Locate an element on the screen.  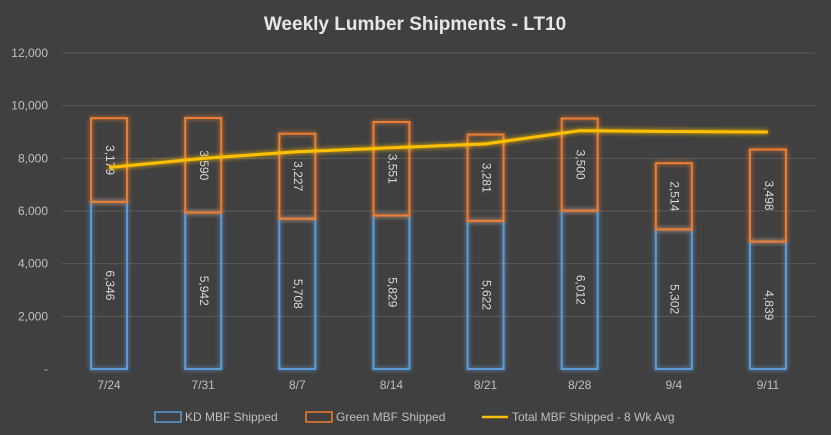
y-tick-label: 8,000 is located at coordinates (33, 158).